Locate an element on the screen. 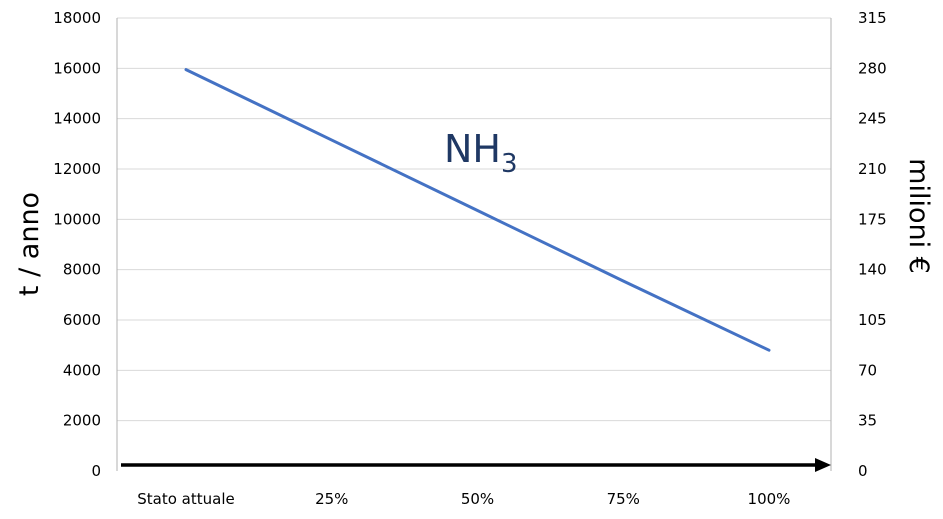 The image size is (943, 519). x-tick-label: 75% is located at coordinates (623, 499).